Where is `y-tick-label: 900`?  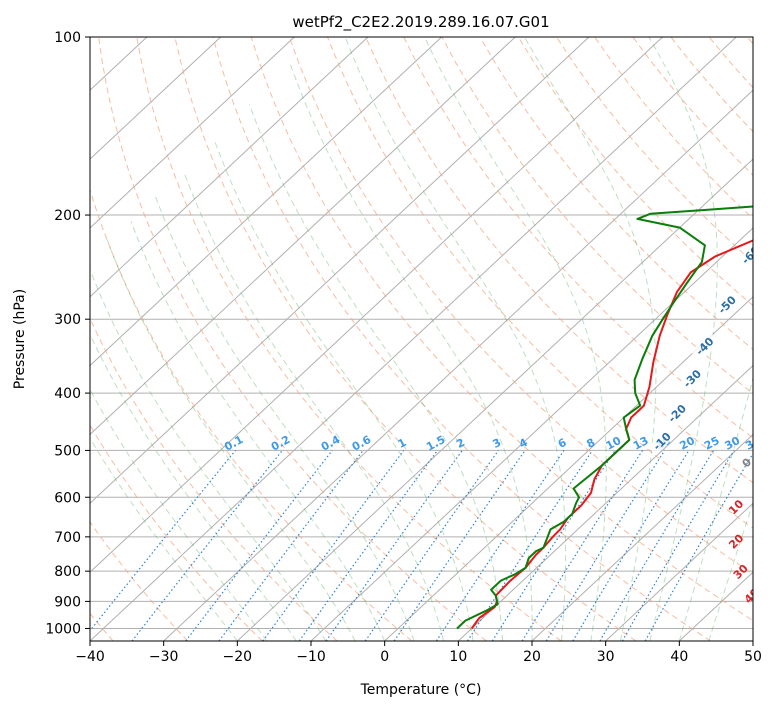
y-tick-label: 900 is located at coordinates (67, 602).